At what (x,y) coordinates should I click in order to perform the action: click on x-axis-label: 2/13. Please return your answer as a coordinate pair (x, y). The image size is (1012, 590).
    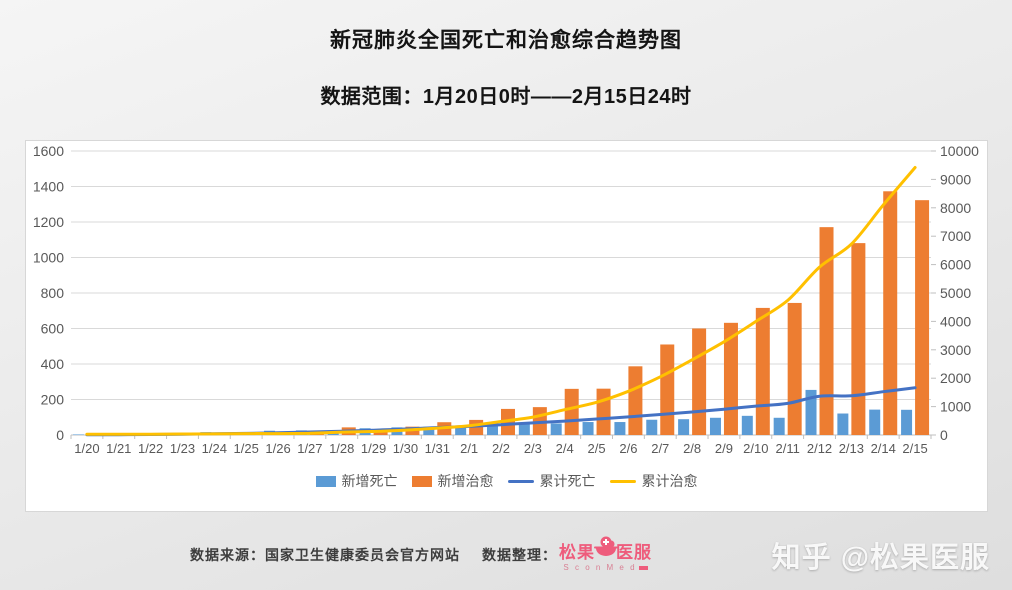
    Looking at the image, I should click on (851, 448).